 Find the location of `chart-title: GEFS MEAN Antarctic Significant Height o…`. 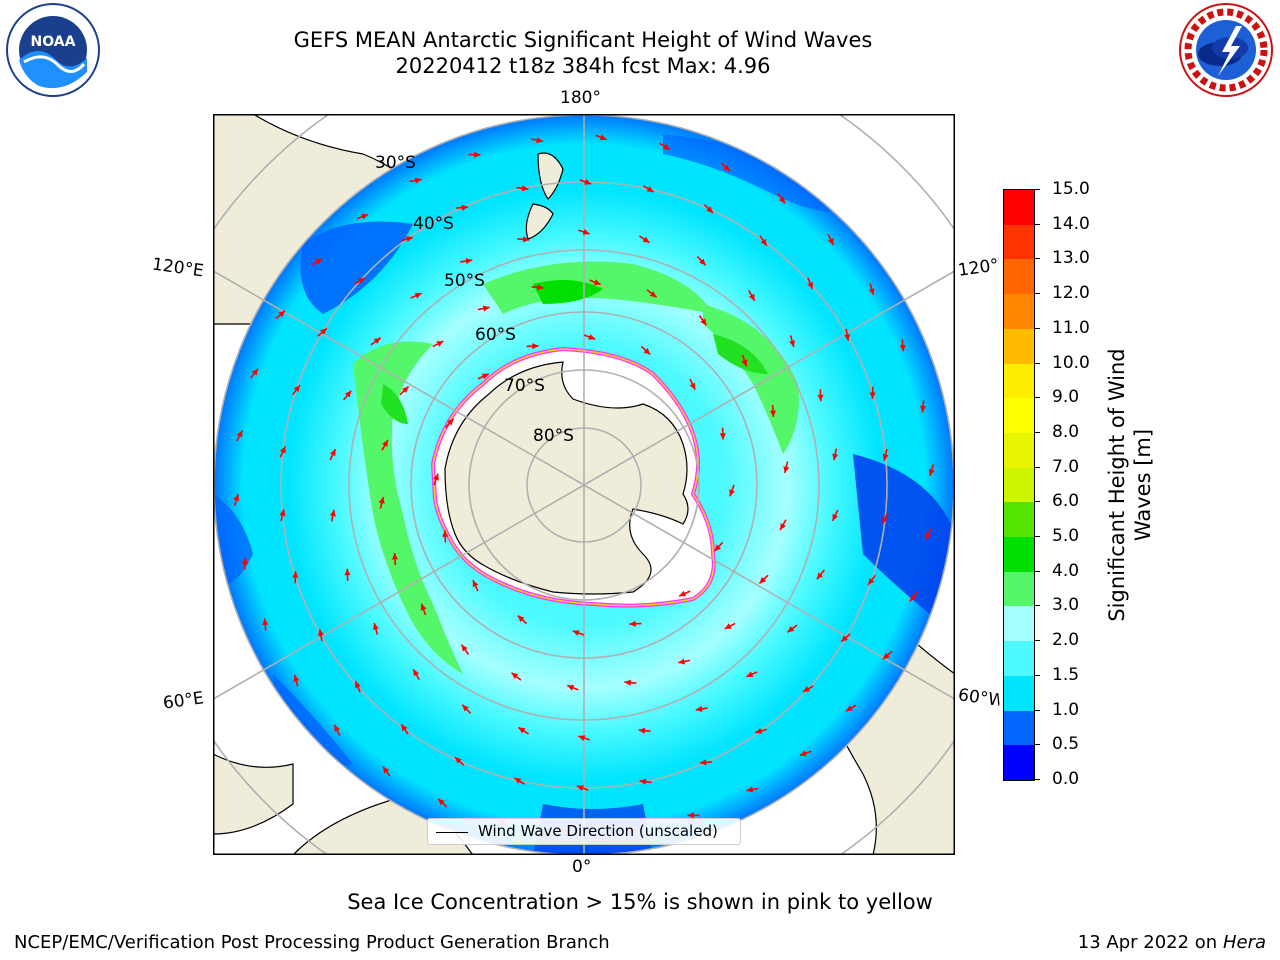

chart-title: GEFS MEAN Antarctic Significant Height o… is located at coordinates (583, 40).